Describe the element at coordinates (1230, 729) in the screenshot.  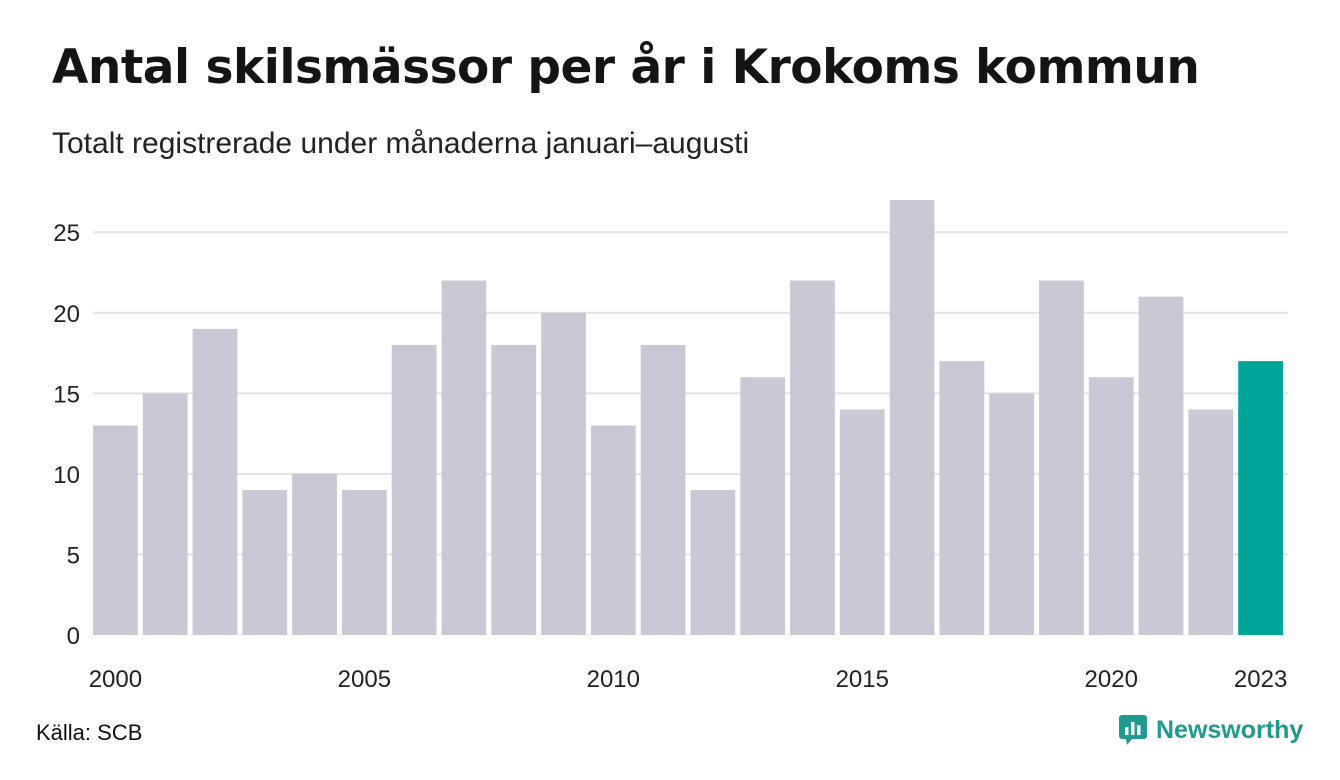
I see `brand-name: Newsworthy` at that location.